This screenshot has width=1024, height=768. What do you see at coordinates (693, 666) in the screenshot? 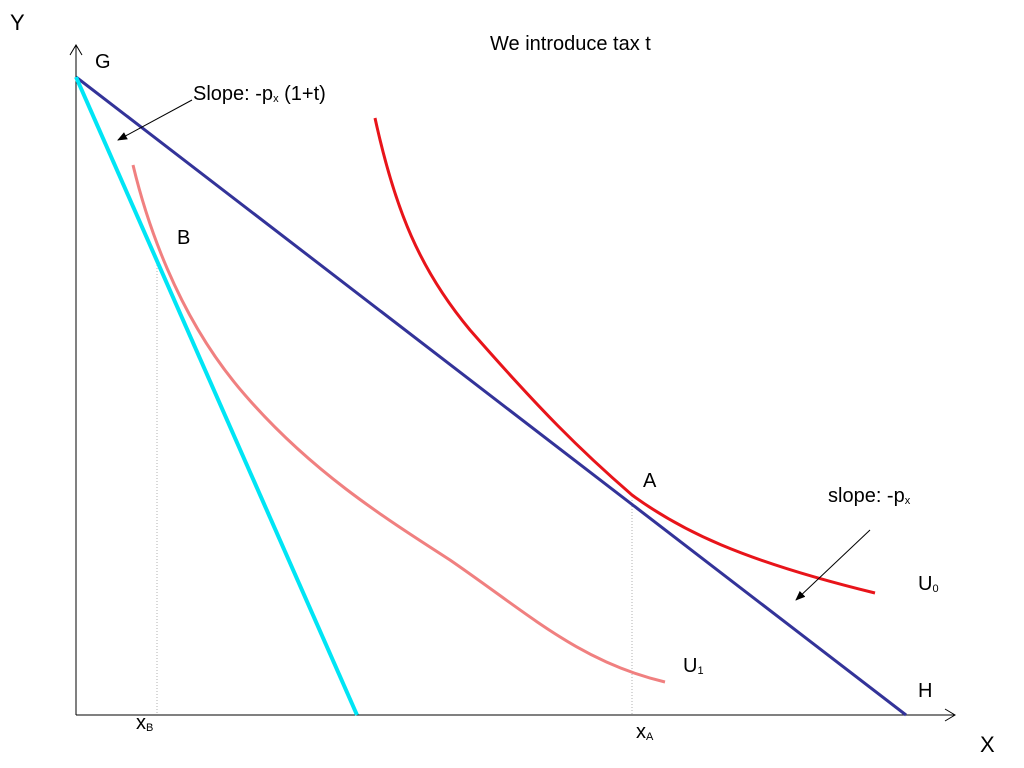
I see `u1-curve-label: U1` at bounding box center [693, 666].